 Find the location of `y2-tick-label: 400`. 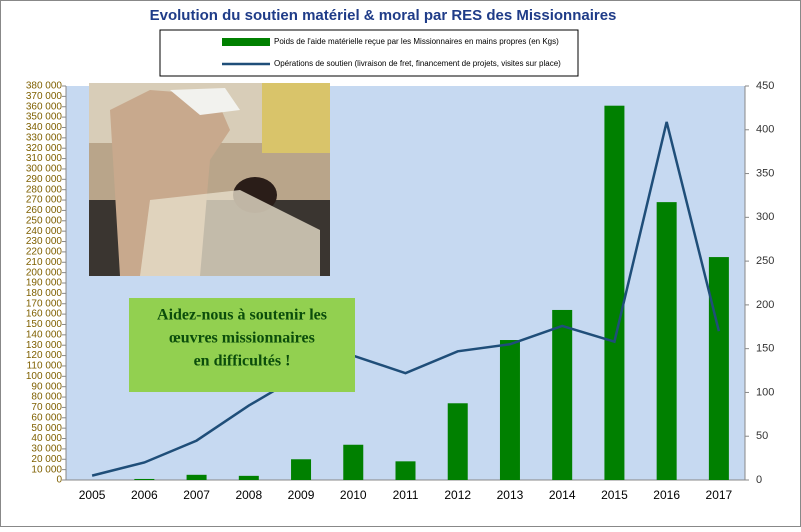

y2-tick-label: 400 is located at coordinates (765, 130).